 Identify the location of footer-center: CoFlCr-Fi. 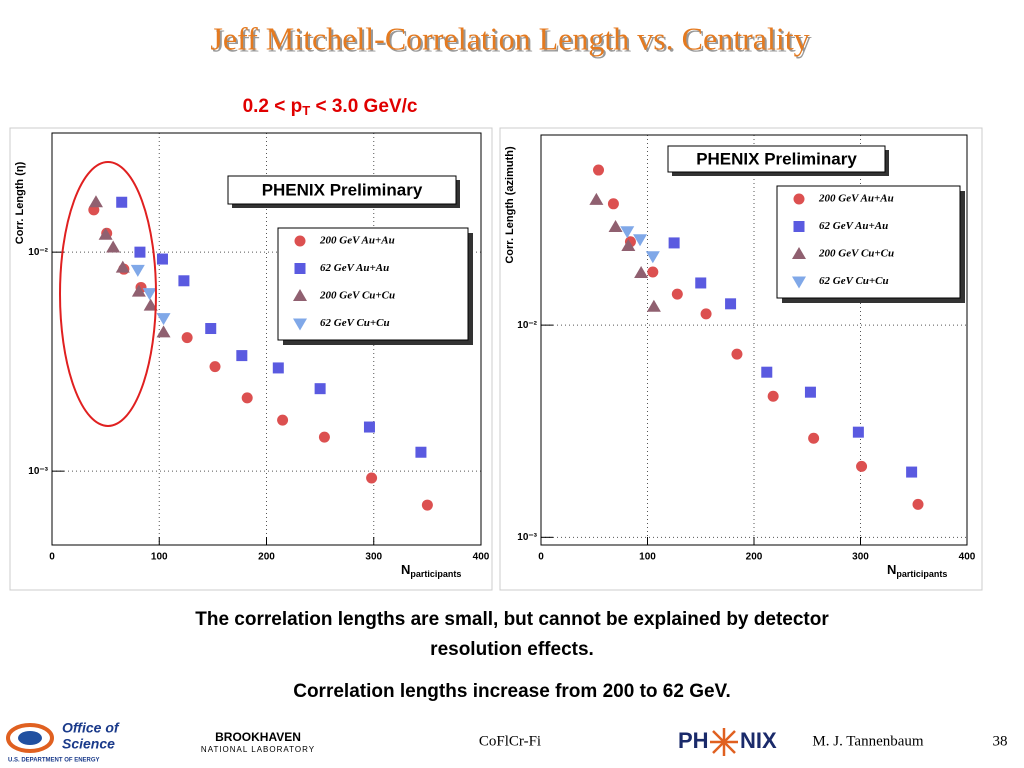
(510, 741).